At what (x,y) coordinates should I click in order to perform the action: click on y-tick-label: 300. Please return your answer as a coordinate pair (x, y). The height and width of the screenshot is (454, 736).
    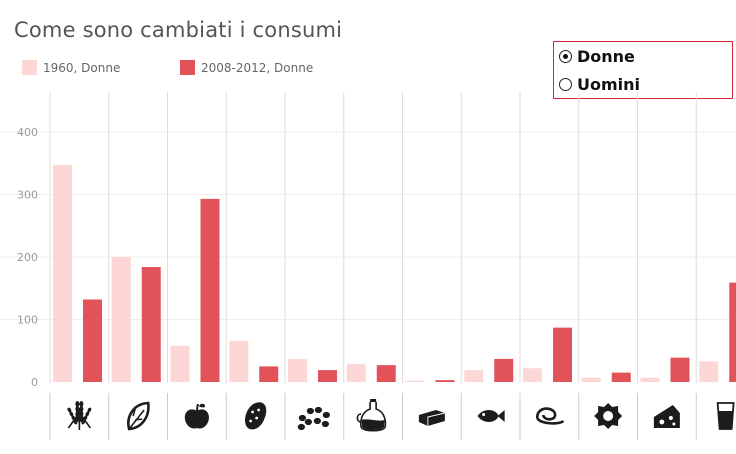
    Looking at the image, I should click on (27, 195).